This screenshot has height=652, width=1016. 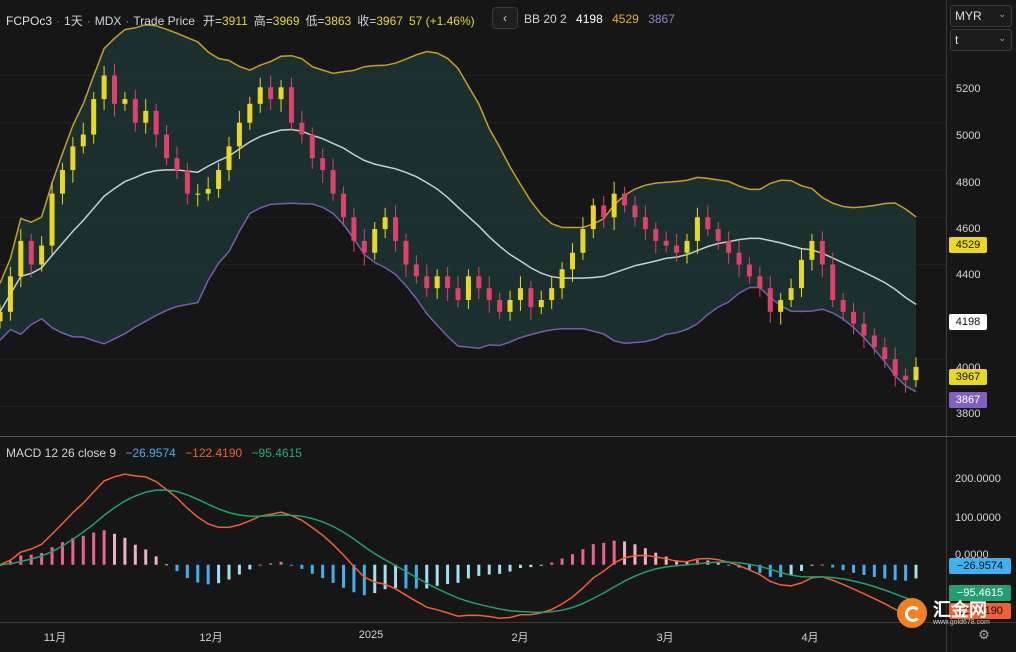 I want to click on collapse-legend-button: ‹, so click(x=505, y=18).